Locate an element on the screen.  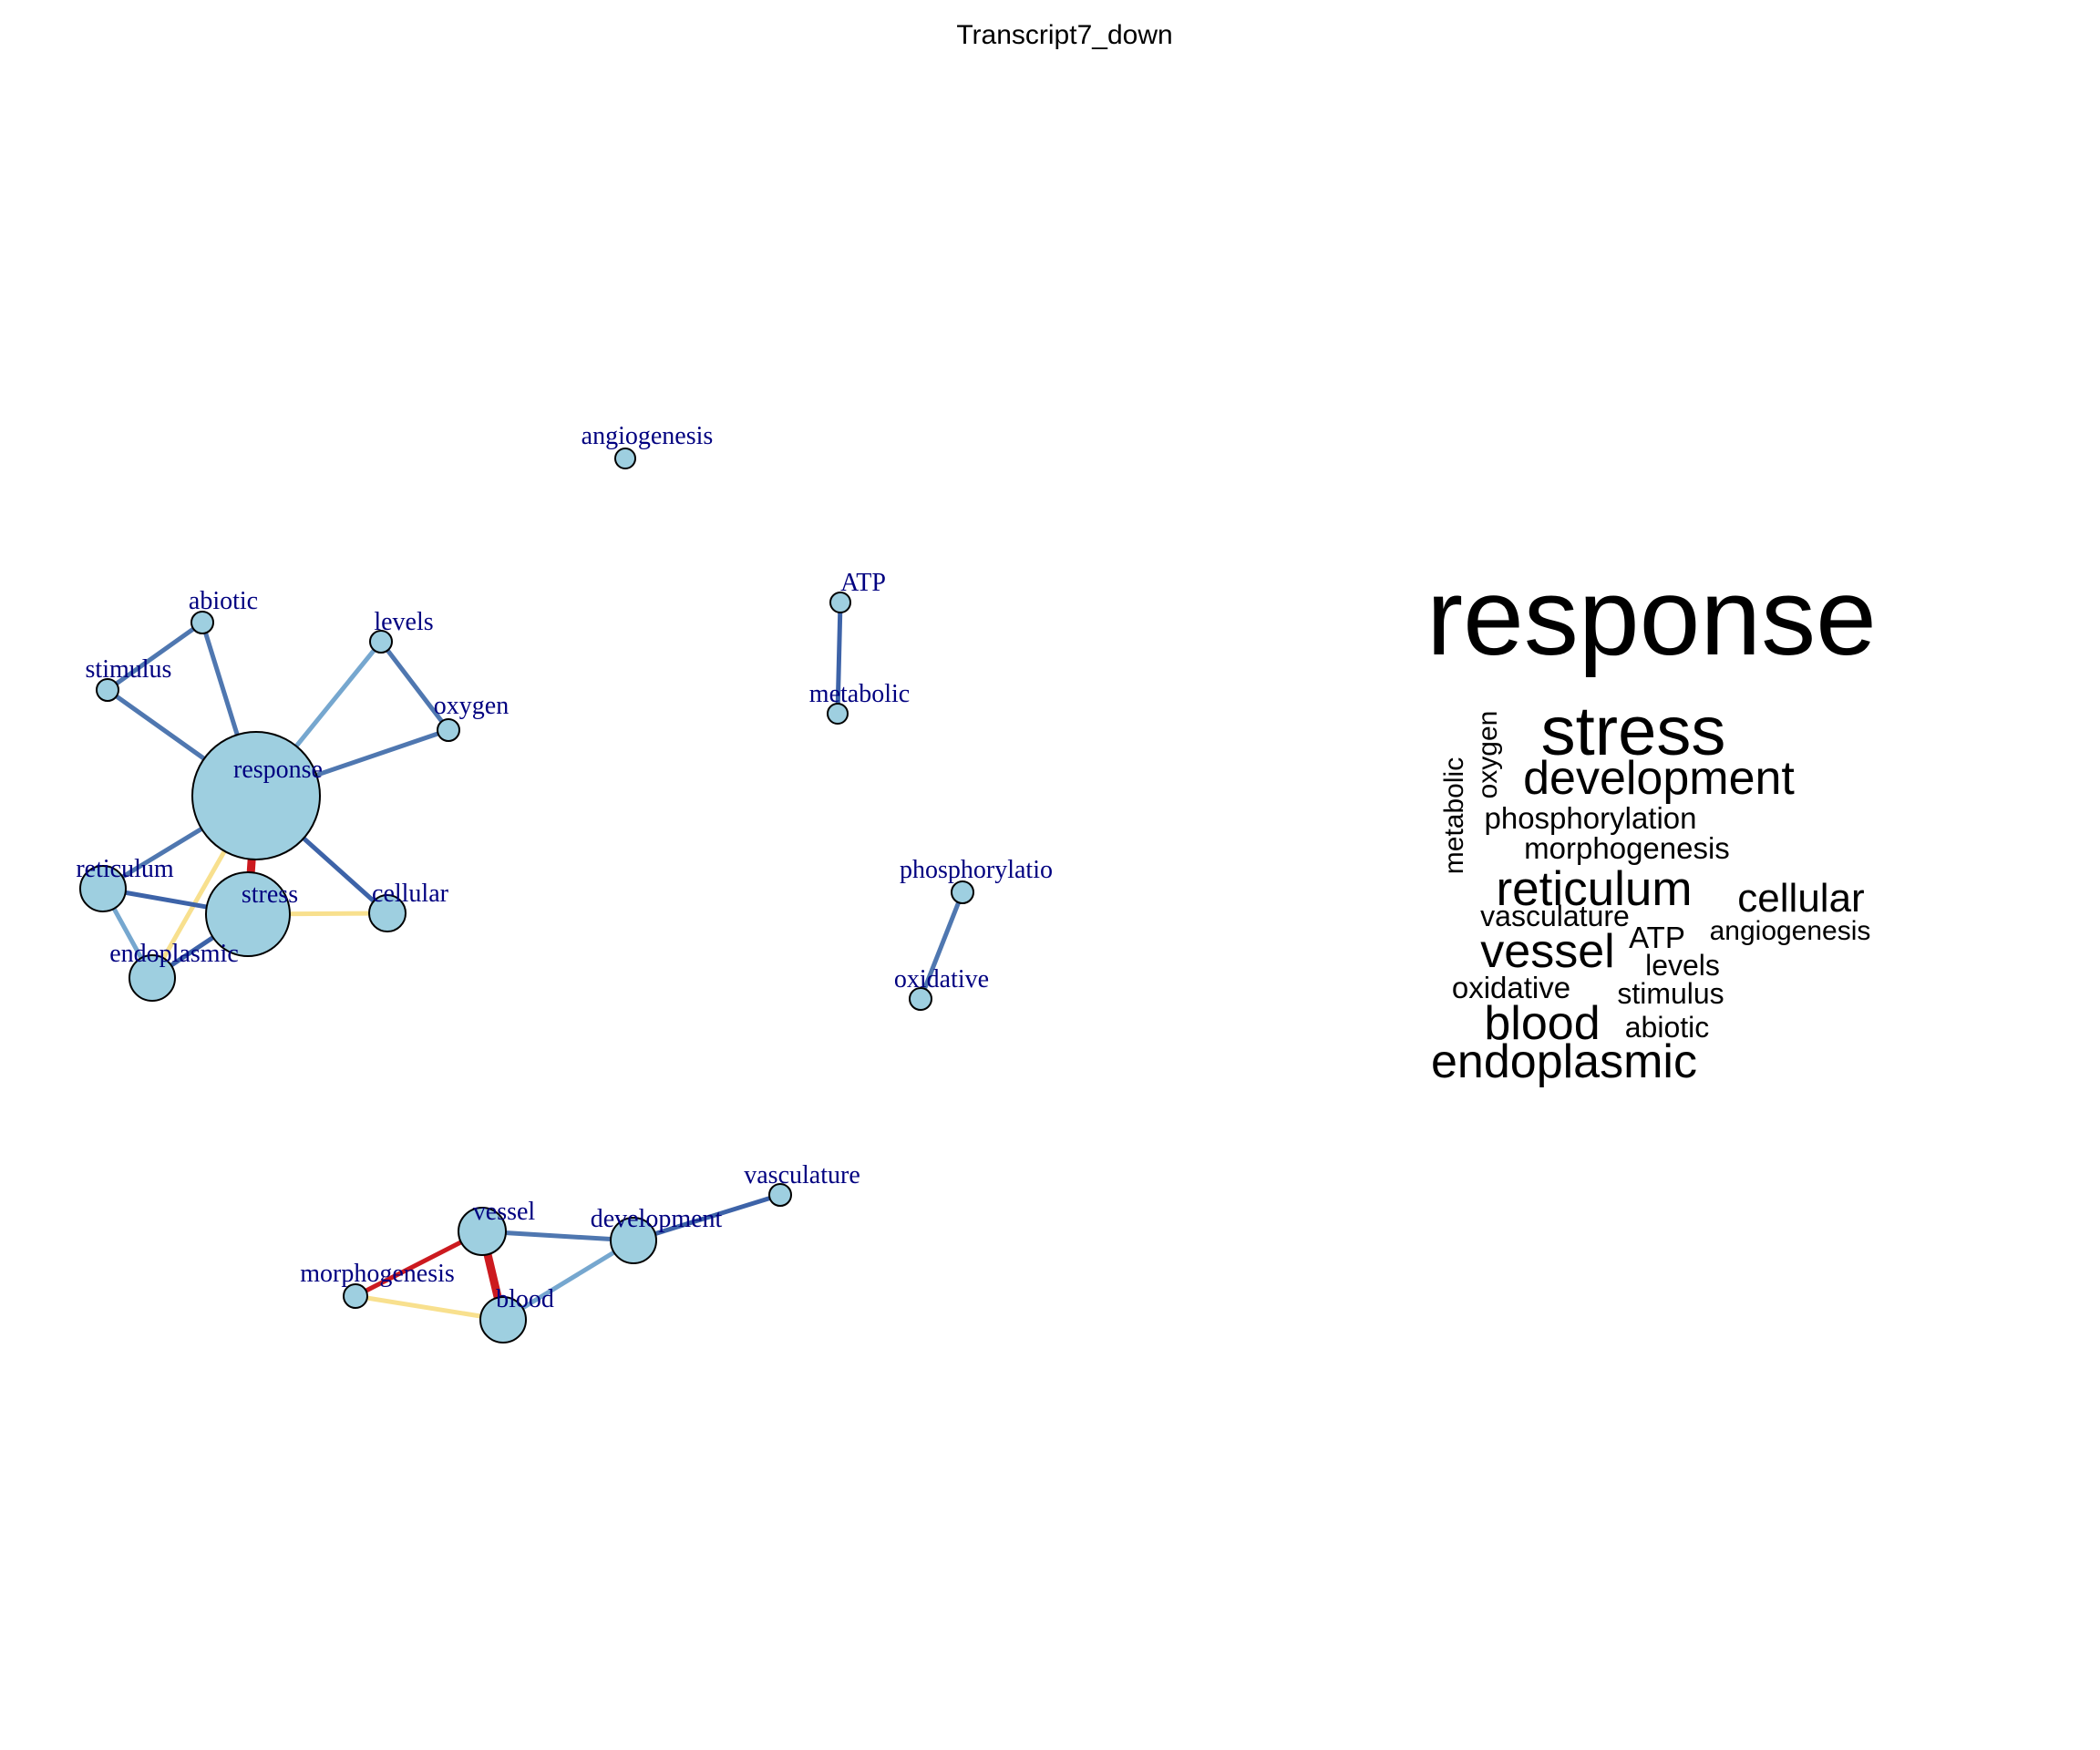
node-label-vessel: vessel is located at coordinates (505, 1212).